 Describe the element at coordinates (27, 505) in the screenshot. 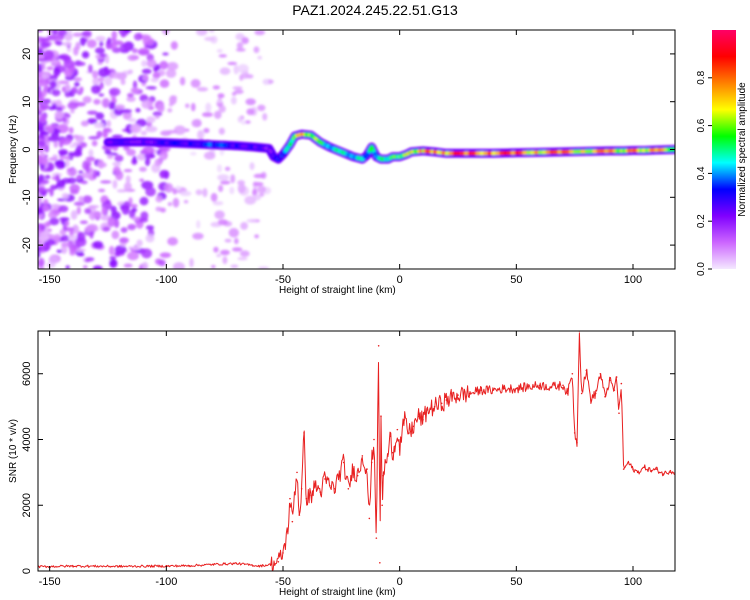

I see `snr-ytick-label: 2000` at that location.